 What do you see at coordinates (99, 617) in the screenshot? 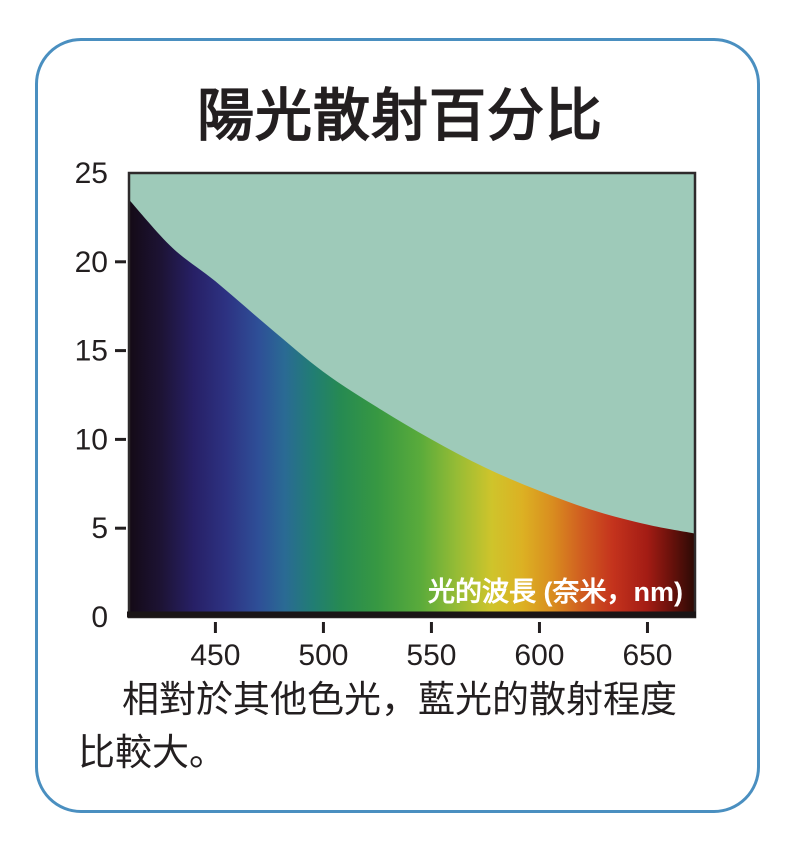
I see `y-tick-label: 0` at bounding box center [99, 617].